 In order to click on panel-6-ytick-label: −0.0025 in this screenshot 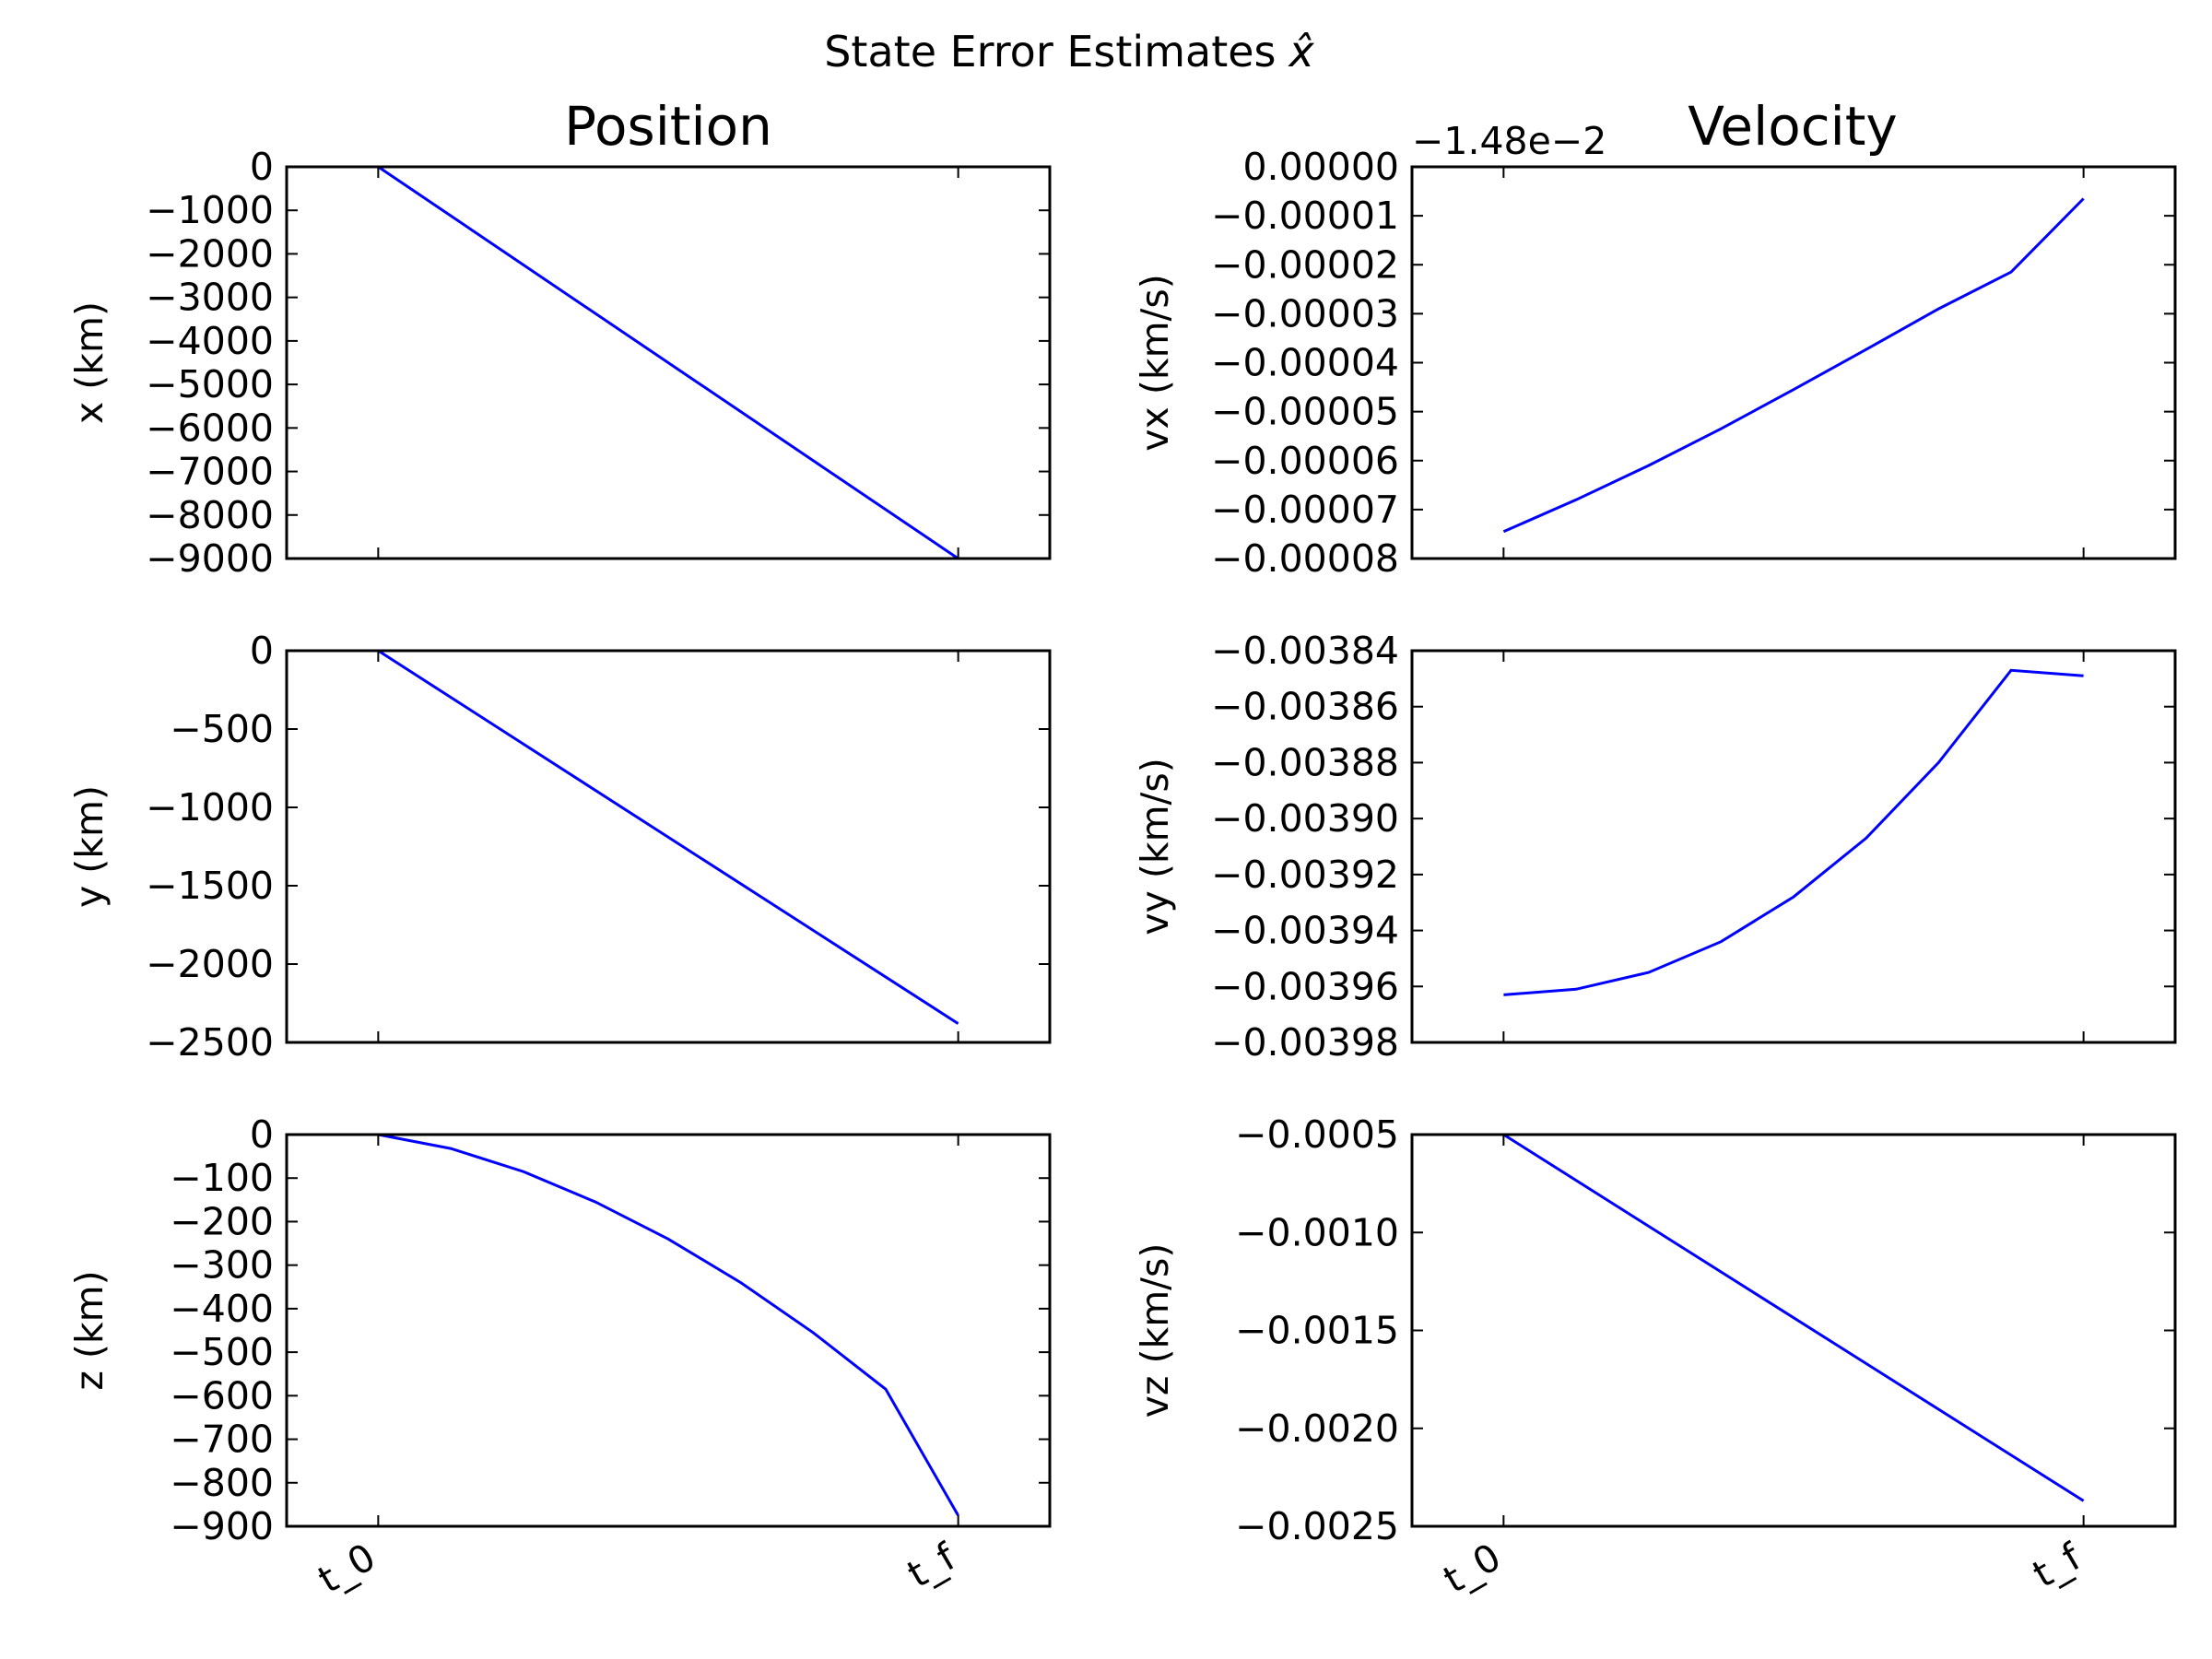, I will do `click(1317, 1526)`.